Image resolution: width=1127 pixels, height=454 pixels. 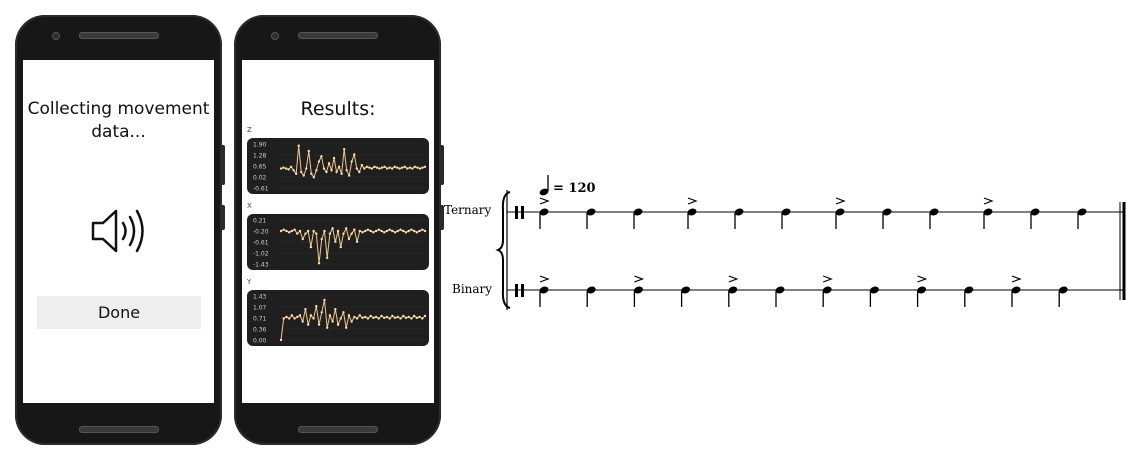 I want to click on chart-tick-label: 0.71, so click(x=260, y=319).